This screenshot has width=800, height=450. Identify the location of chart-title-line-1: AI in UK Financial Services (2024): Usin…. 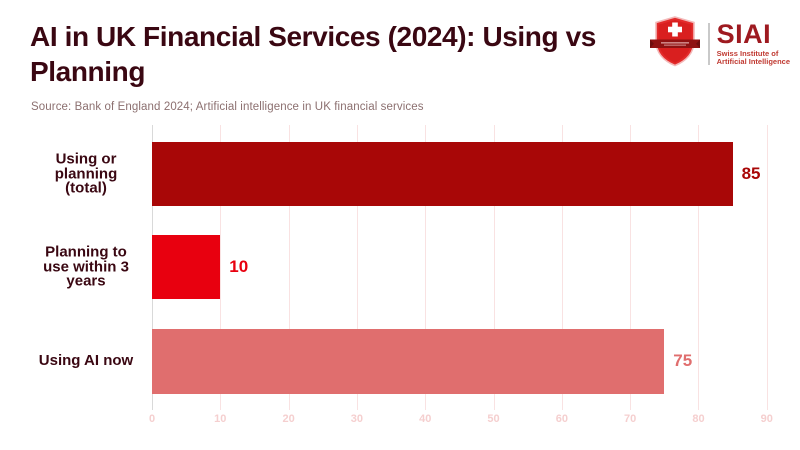
(313, 36).